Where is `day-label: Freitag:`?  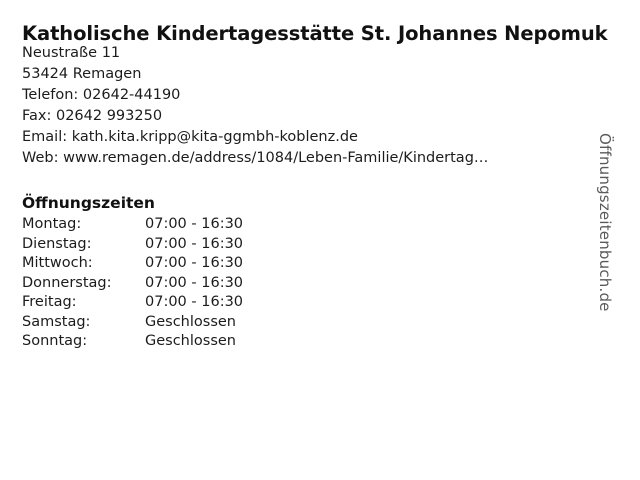
day-label: Freitag: is located at coordinates (49, 302).